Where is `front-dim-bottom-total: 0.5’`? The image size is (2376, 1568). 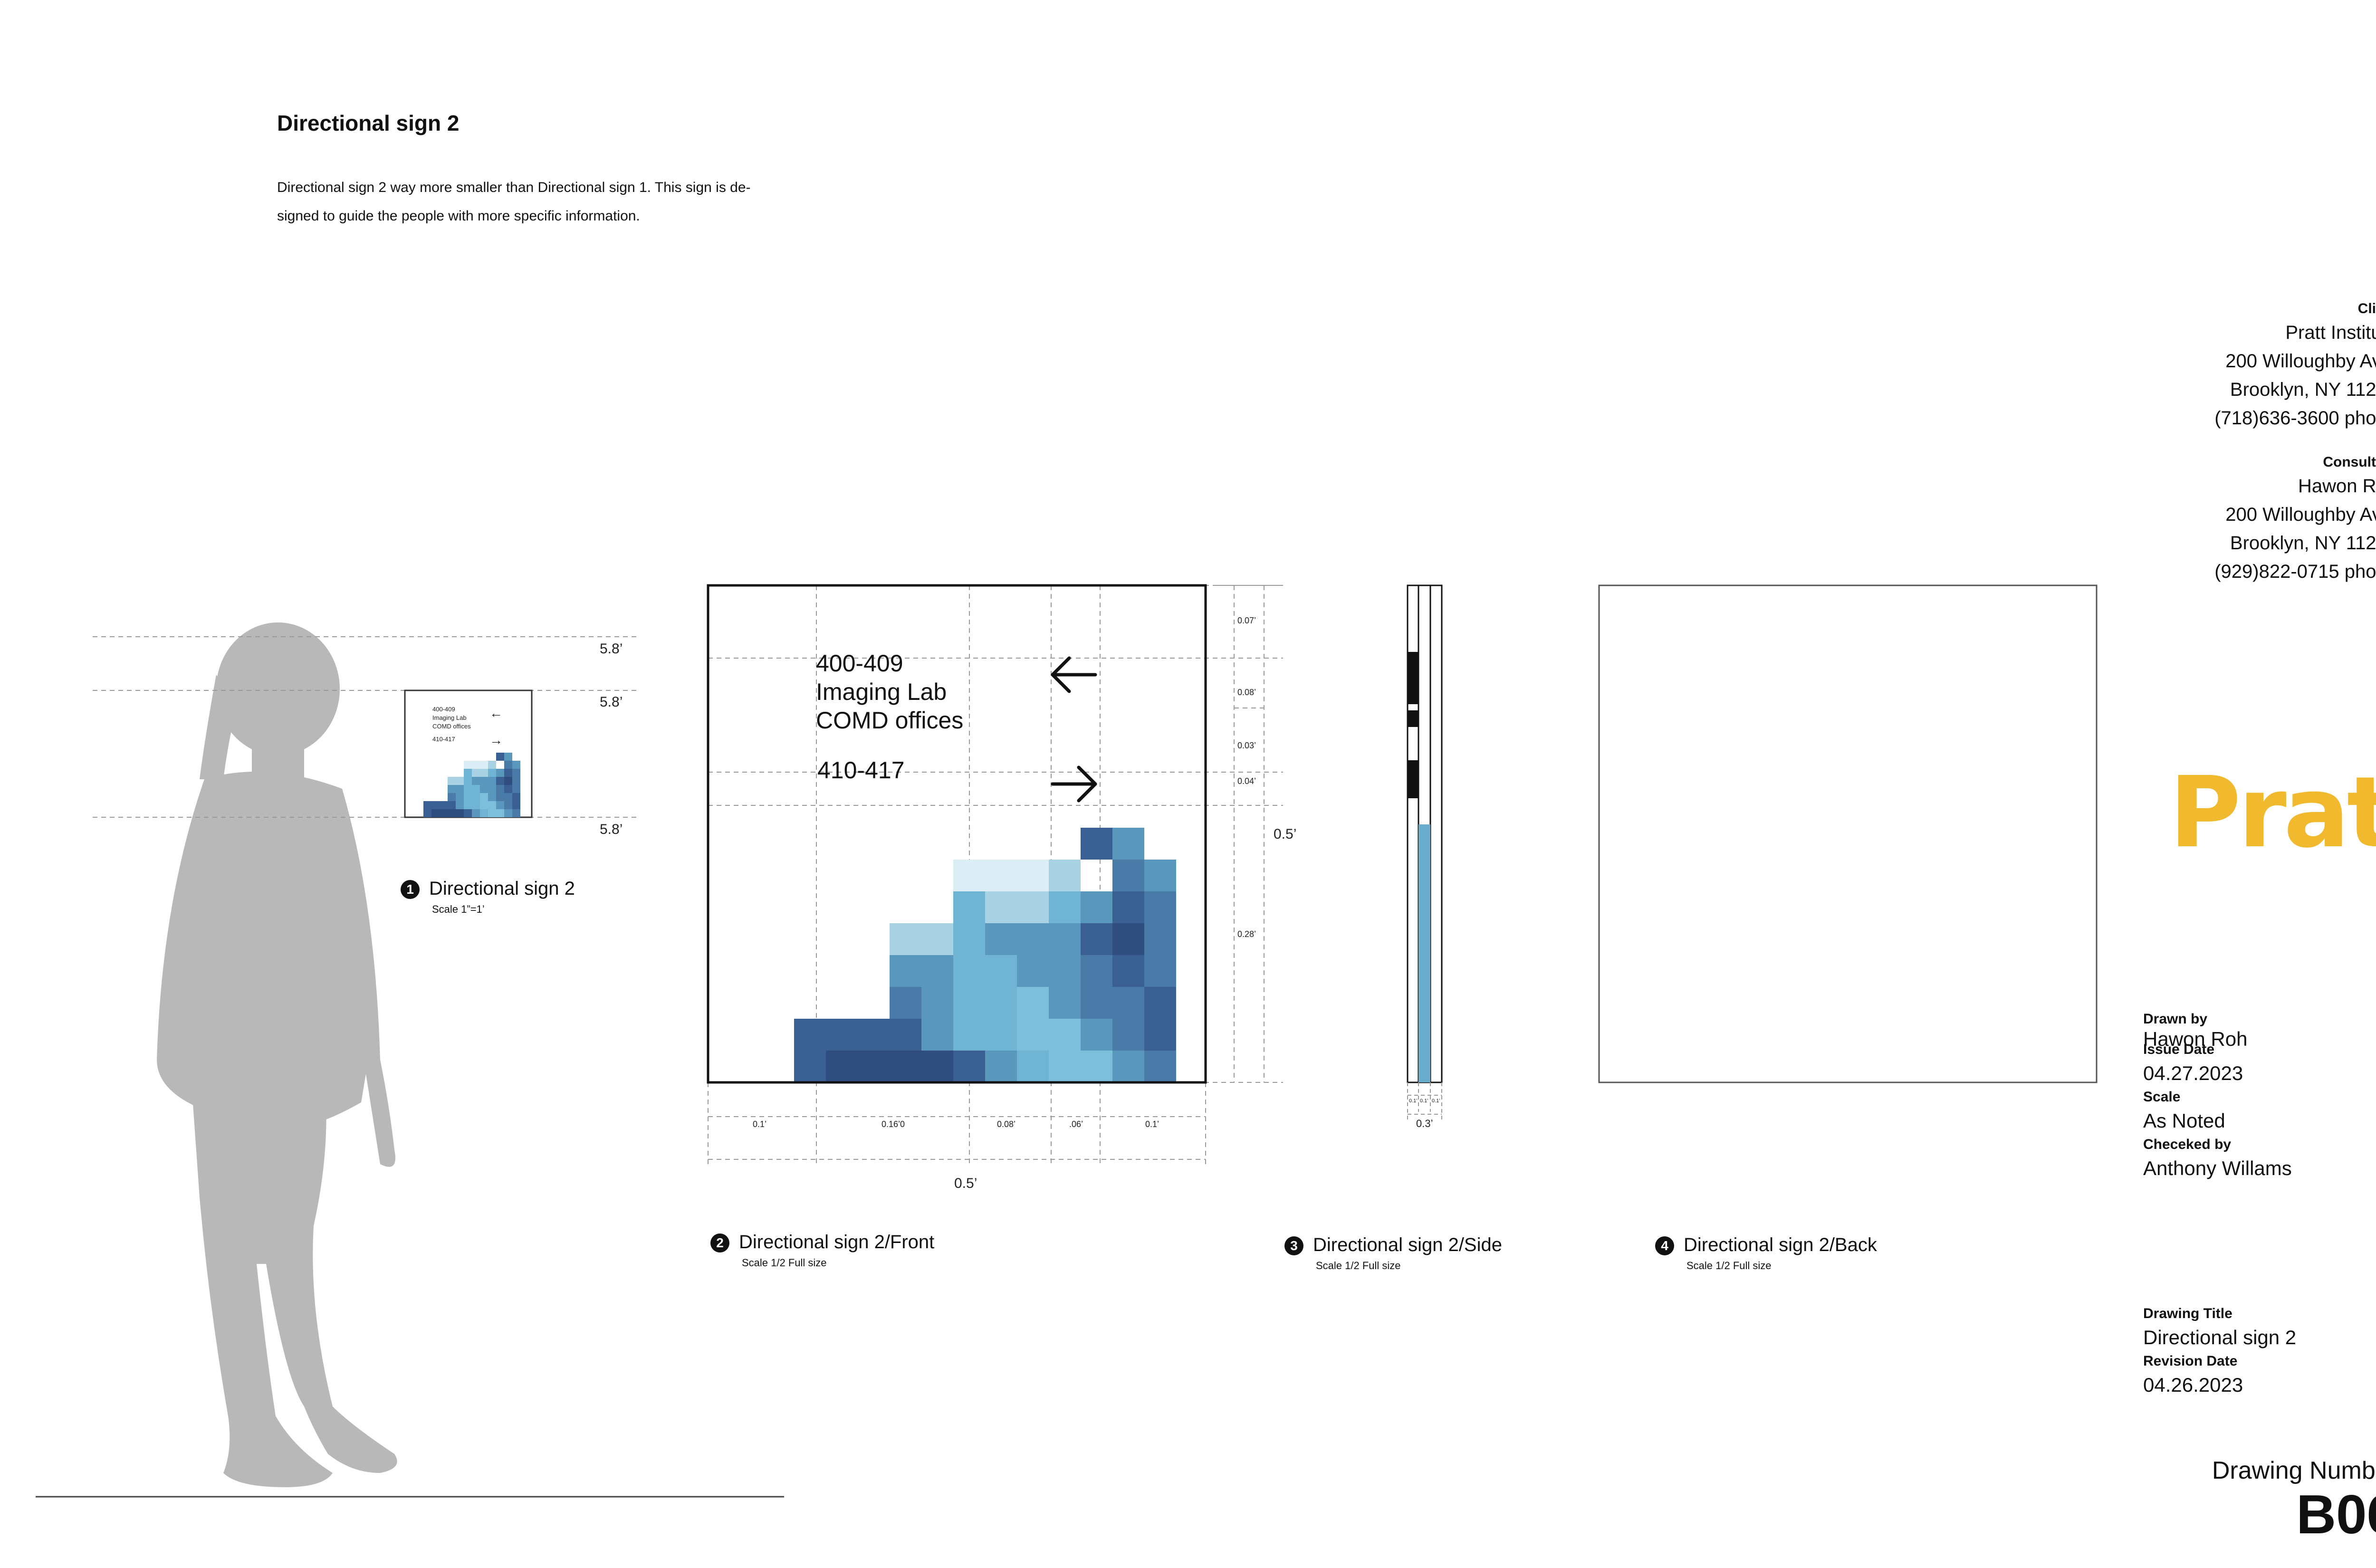
front-dim-bottom-total: 0.5’ is located at coordinates (965, 1183).